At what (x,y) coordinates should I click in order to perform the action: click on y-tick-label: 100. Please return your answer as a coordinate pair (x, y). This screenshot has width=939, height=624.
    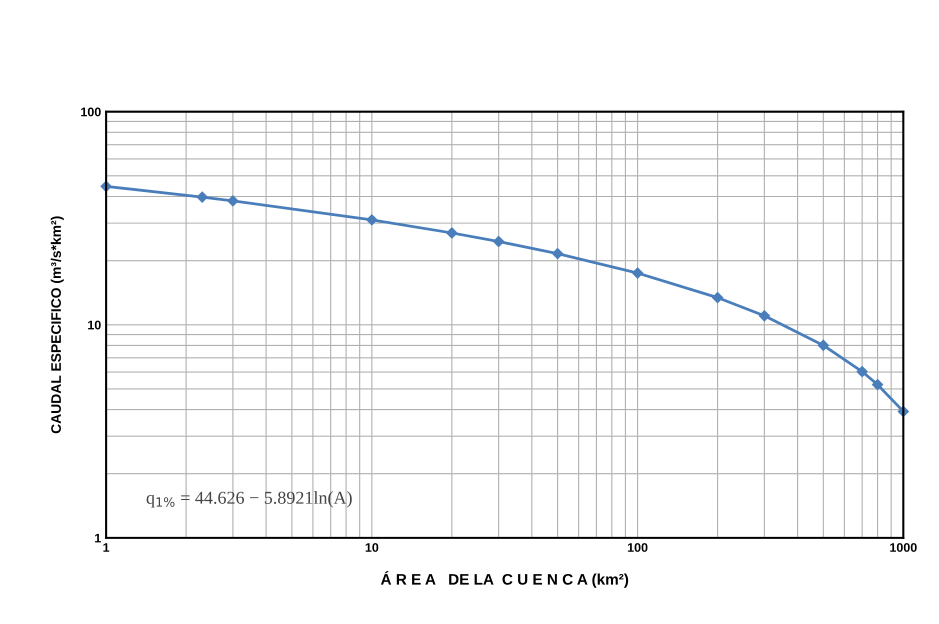
    Looking at the image, I should click on (91, 111).